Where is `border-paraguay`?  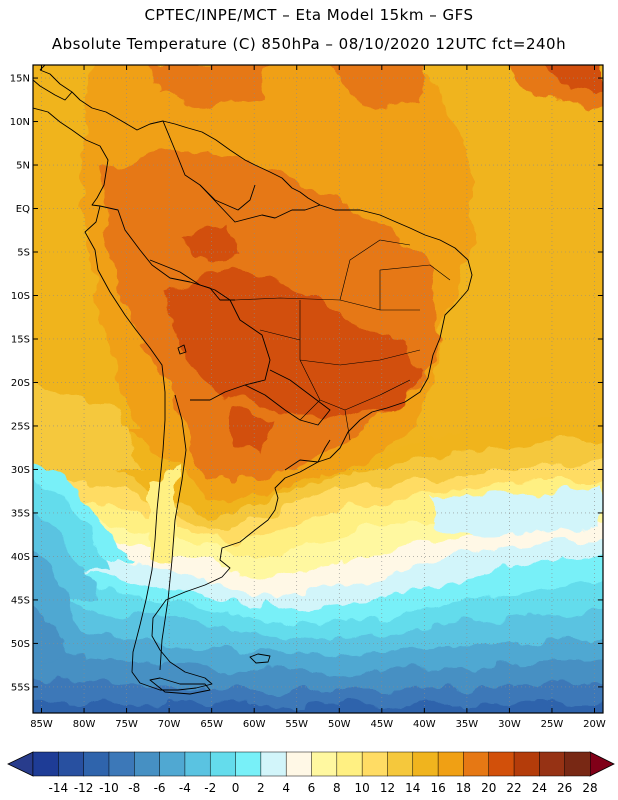
border-paraguay is located at coordinates (287, 397).